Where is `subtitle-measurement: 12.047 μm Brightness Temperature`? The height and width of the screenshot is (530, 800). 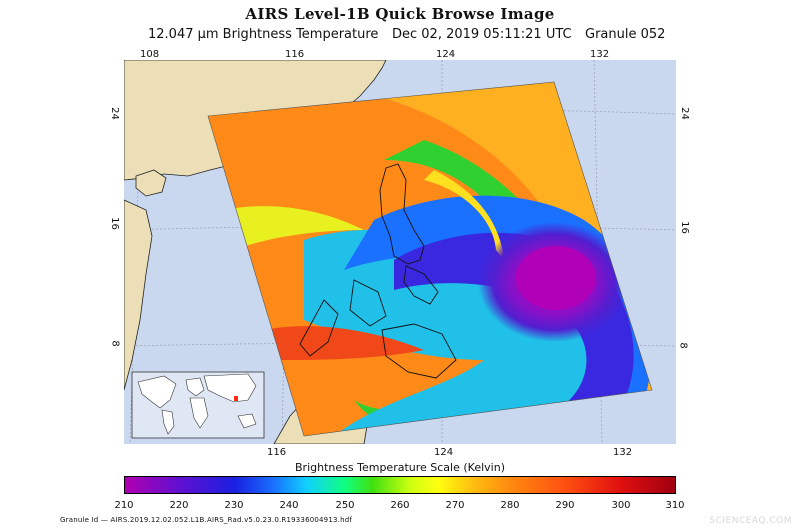
subtitle-measurement: 12.047 μm Brightness Temperature is located at coordinates (263, 34).